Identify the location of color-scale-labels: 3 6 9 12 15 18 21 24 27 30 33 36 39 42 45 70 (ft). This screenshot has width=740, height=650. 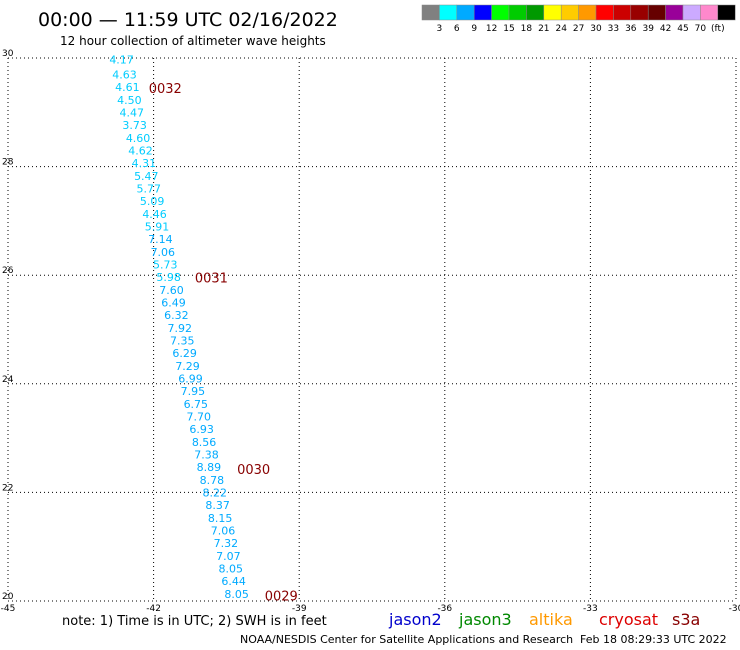
(581, 29).